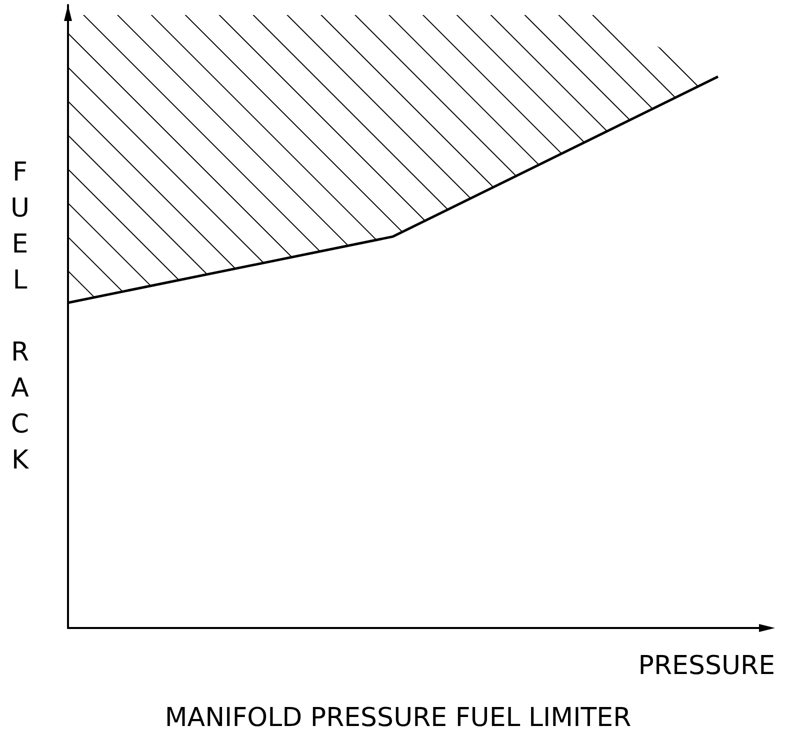 This screenshot has height=746, width=796. Describe the element at coordinates (20, 317) in the screenshot. I see `text: FUEL RACK` at that location.